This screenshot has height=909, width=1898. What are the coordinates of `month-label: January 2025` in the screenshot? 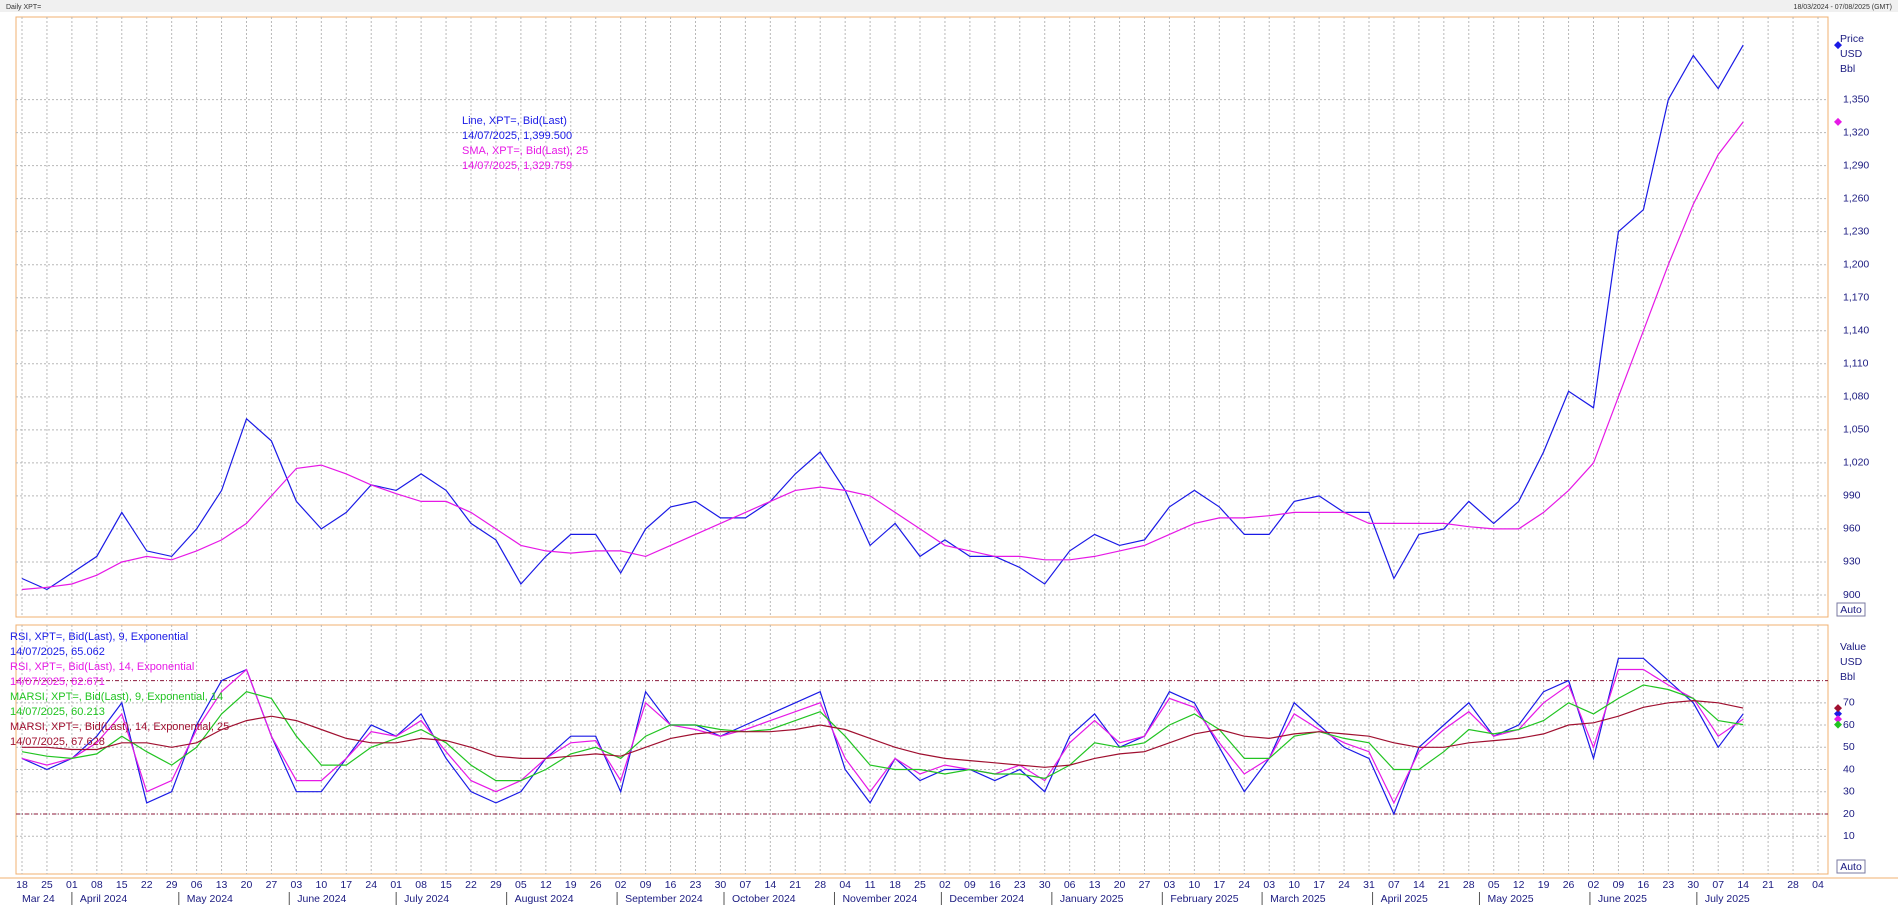 It's located at (1092, 899).